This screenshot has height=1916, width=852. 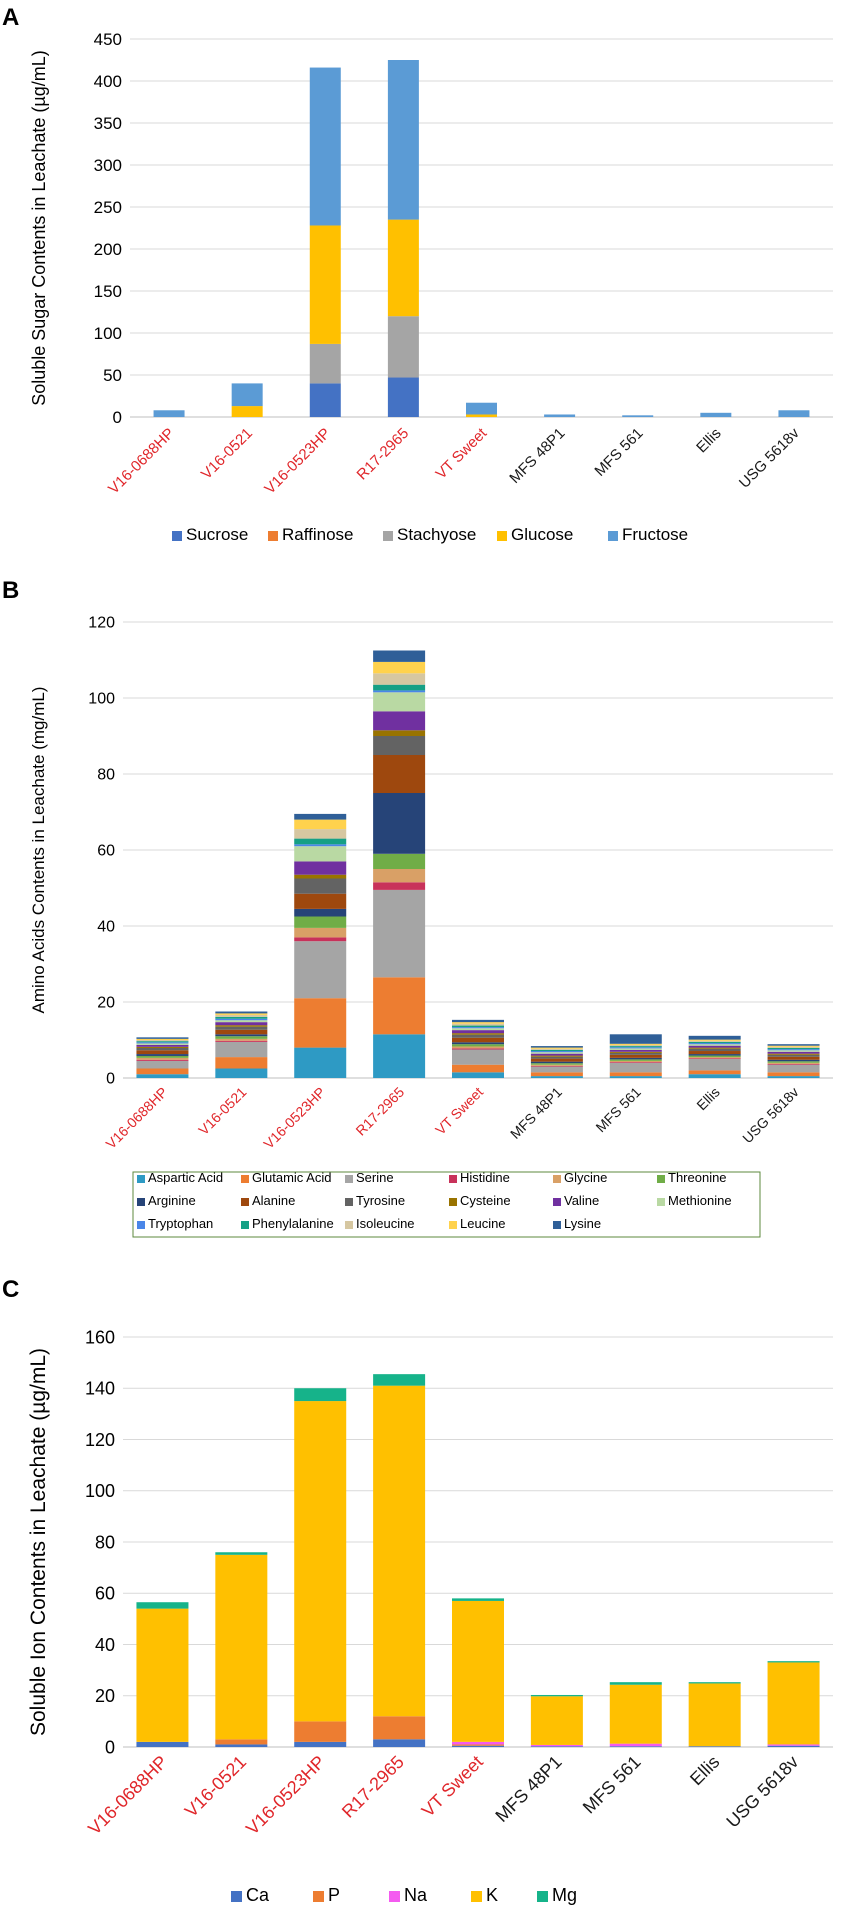 I want to click on y-tick-label: 120, so click(x=100, y=1440).